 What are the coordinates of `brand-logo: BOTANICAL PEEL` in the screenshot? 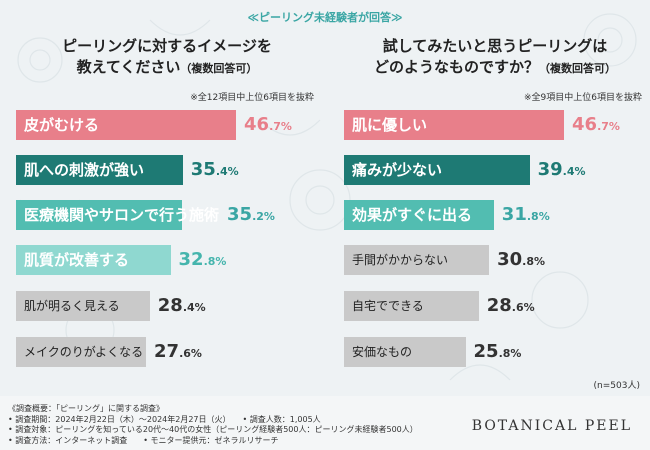 It's located at (551, 426).